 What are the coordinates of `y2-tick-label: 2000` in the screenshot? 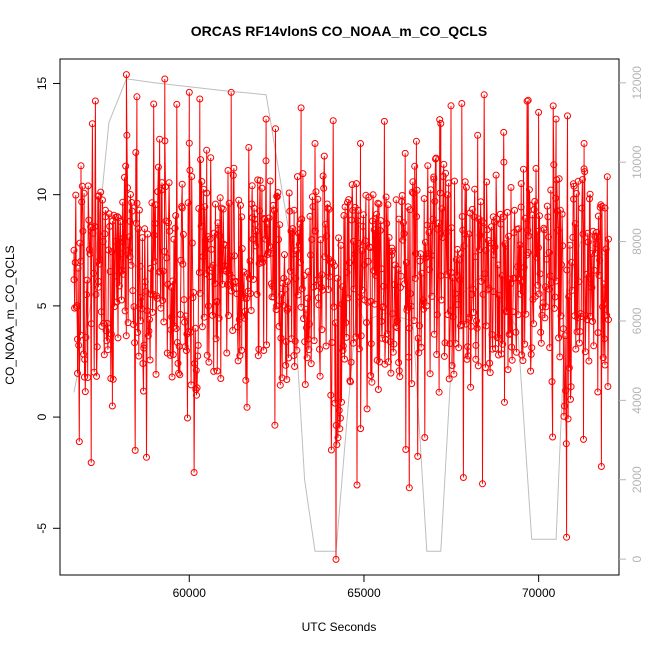 It's located at (637, 479).